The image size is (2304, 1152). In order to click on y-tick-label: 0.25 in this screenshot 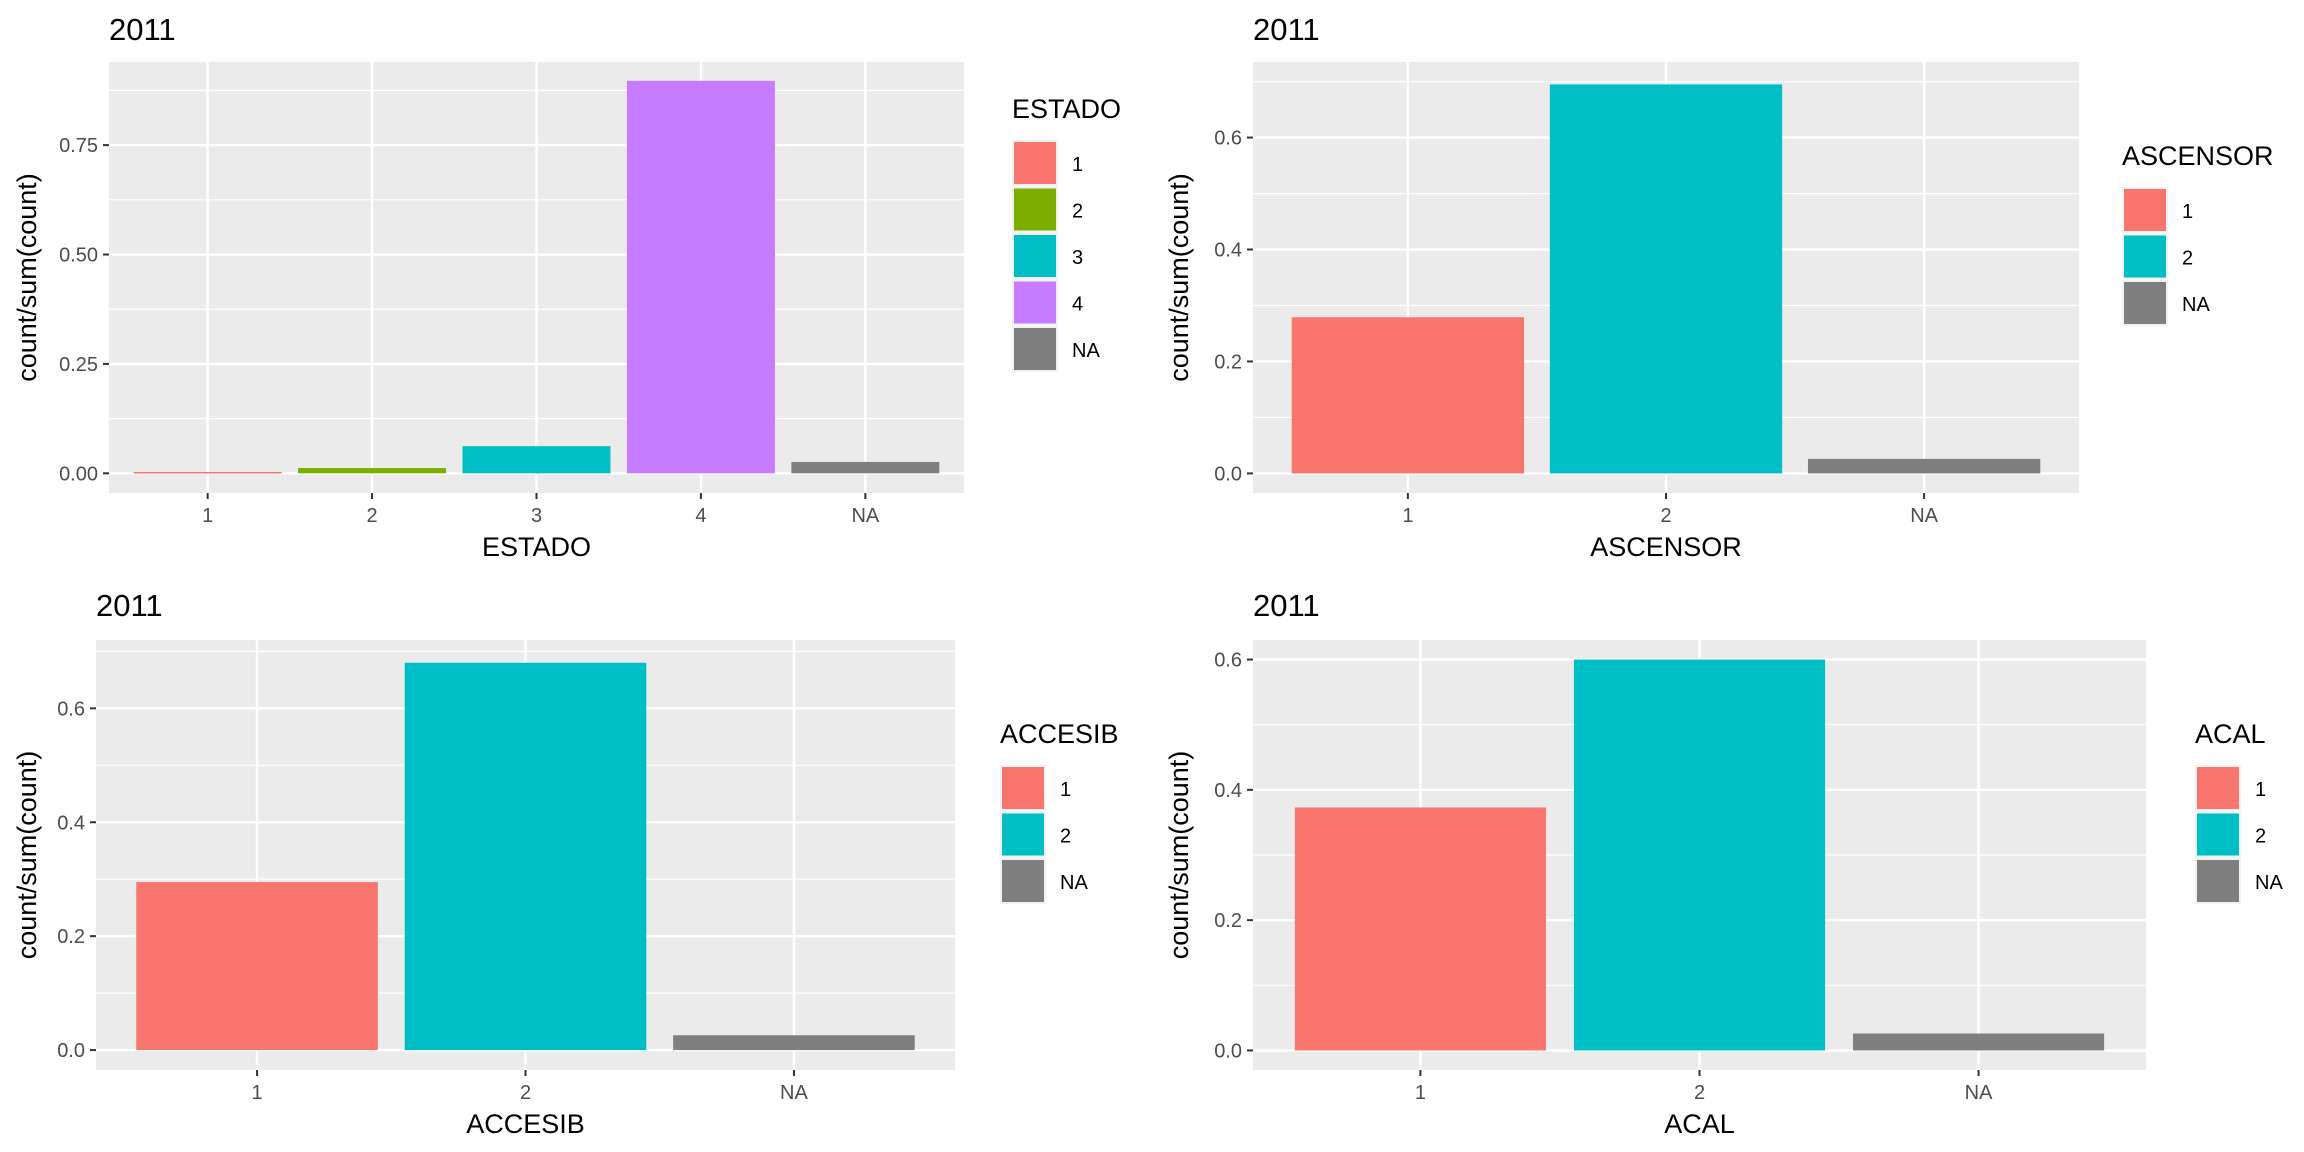, I will do `click(78, 365)`.